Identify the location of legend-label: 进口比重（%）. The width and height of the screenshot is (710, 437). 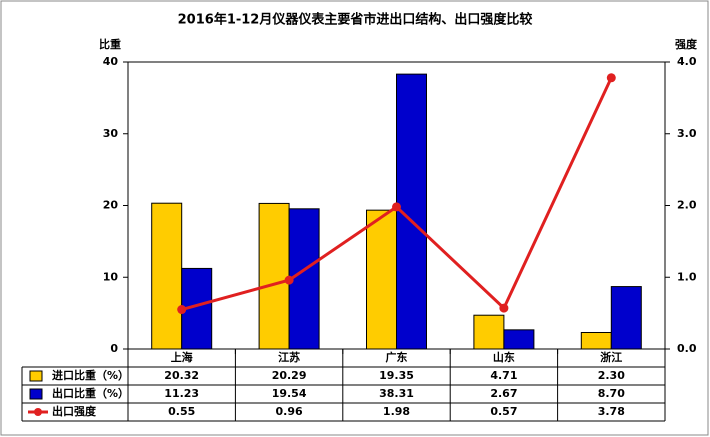
(90, 375).